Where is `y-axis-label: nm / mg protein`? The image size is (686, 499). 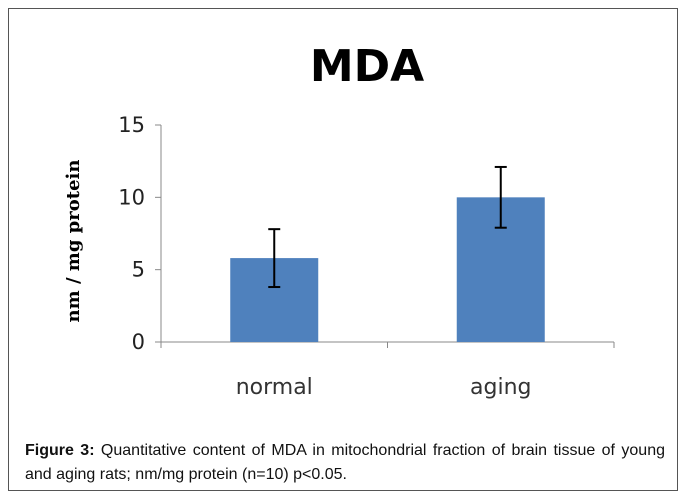
y-axis-label: nm / mg protein is located at coordinates (73, 241).